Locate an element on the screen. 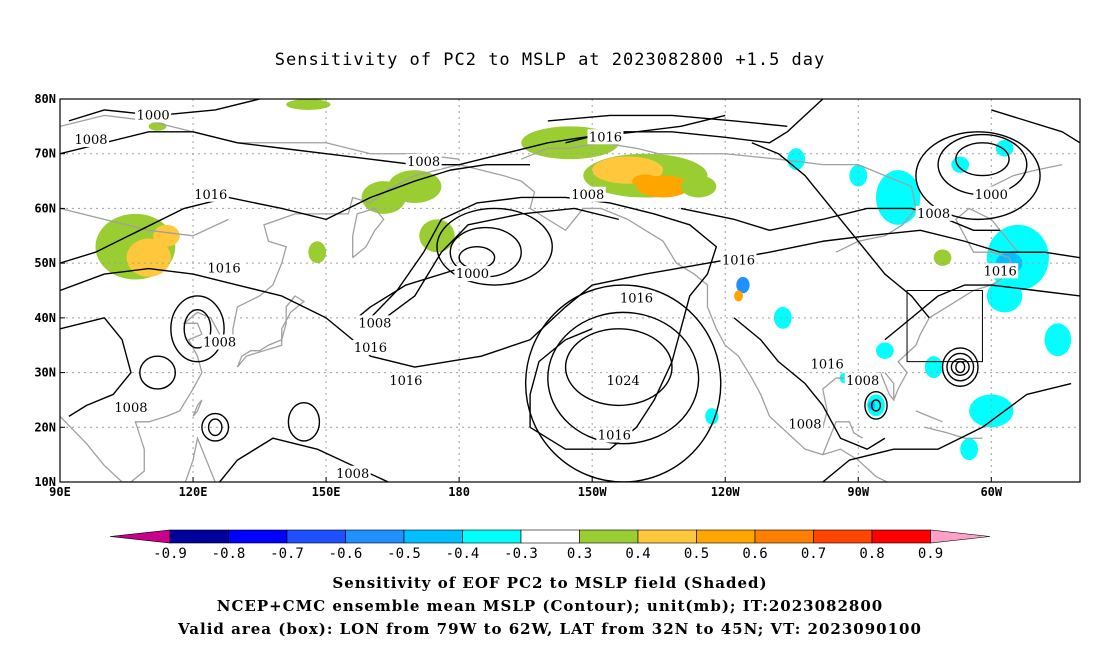  colorbar-label: 0.5 is located at coordinates (696, 554).